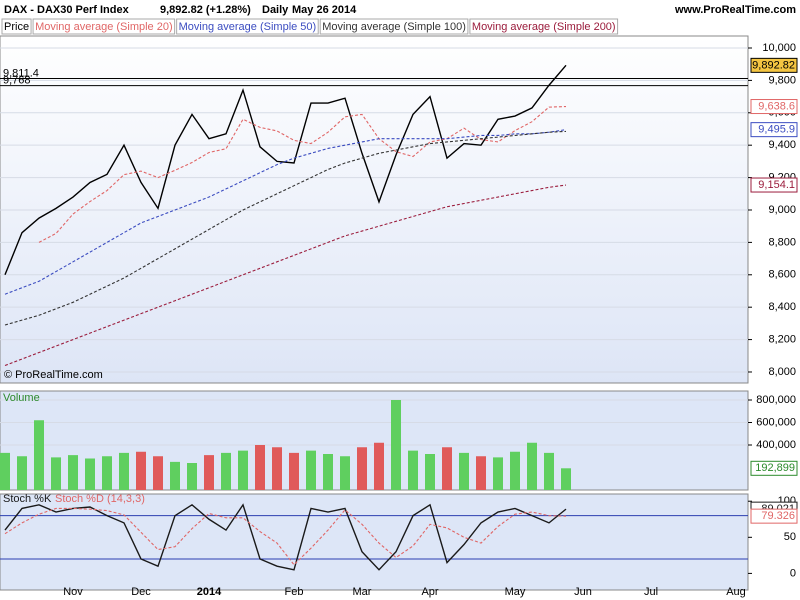  Describe the element at coordinates (17, 80) in the screenshot. I see `level-label: 9,768` at that location.